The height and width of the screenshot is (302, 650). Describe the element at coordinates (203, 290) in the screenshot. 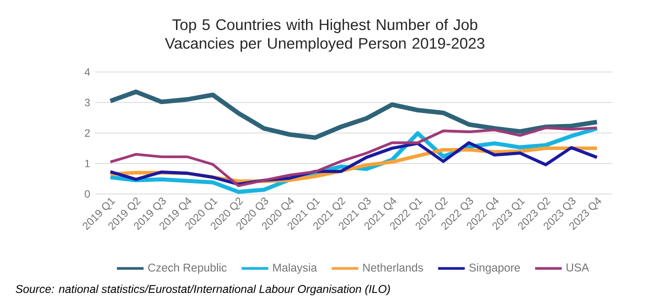

I see `source-note: Source: national statistics/Eurostat/International Labour Organisation (ILO)` at that location.